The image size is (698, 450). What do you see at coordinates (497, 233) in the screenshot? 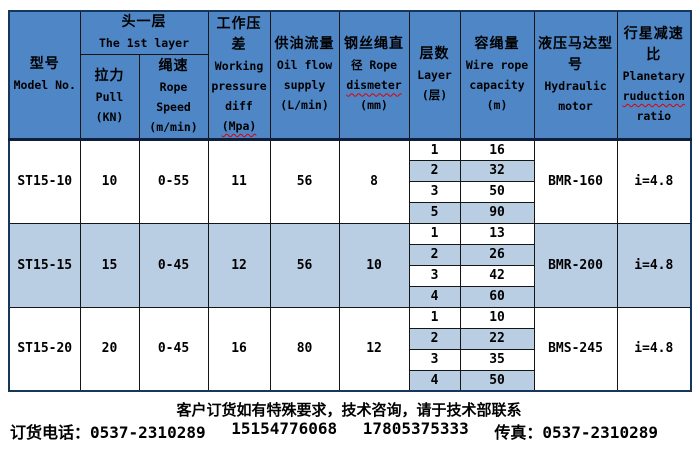
I see `capacity-cell: 13` at bounding box center [497, 233].